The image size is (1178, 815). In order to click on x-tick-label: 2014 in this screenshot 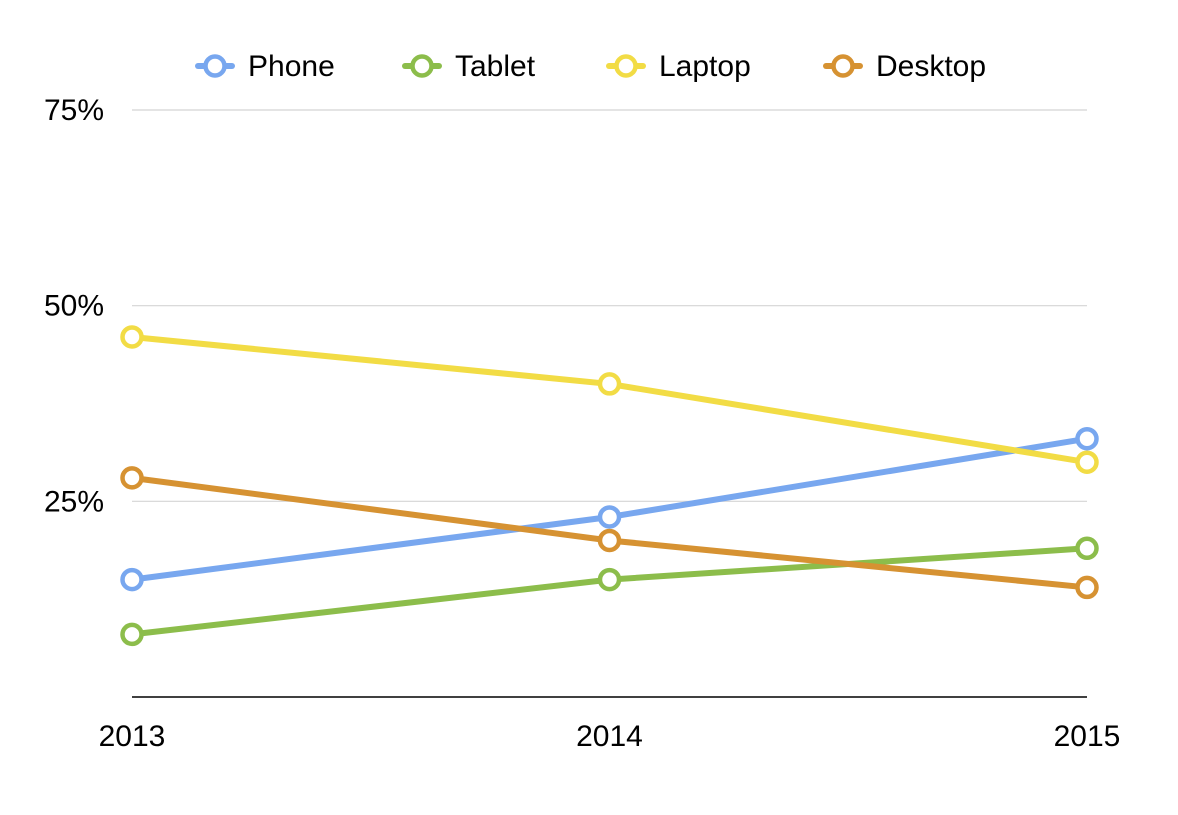, I will do `click(609, 736)`.